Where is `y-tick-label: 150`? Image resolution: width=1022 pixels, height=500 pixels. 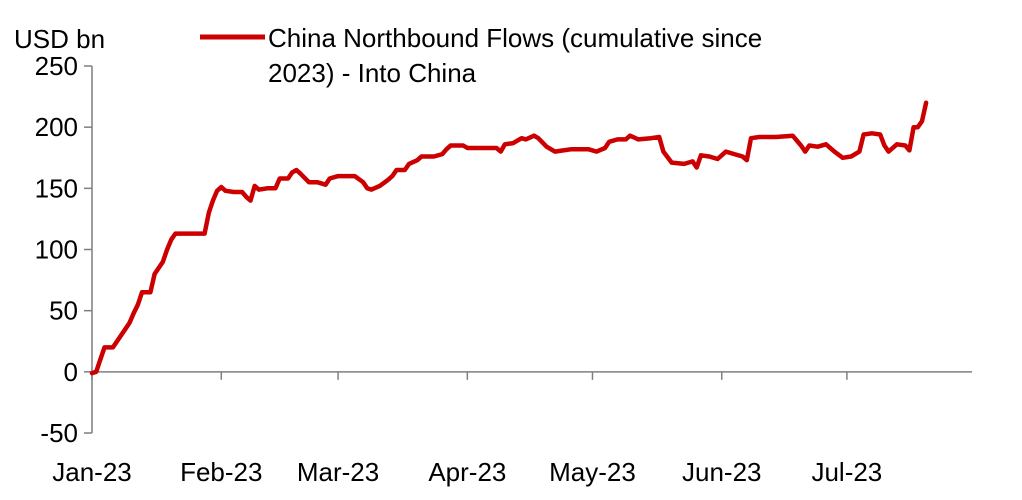
y-tick-label: 150 is located at coordinates (56, 188).